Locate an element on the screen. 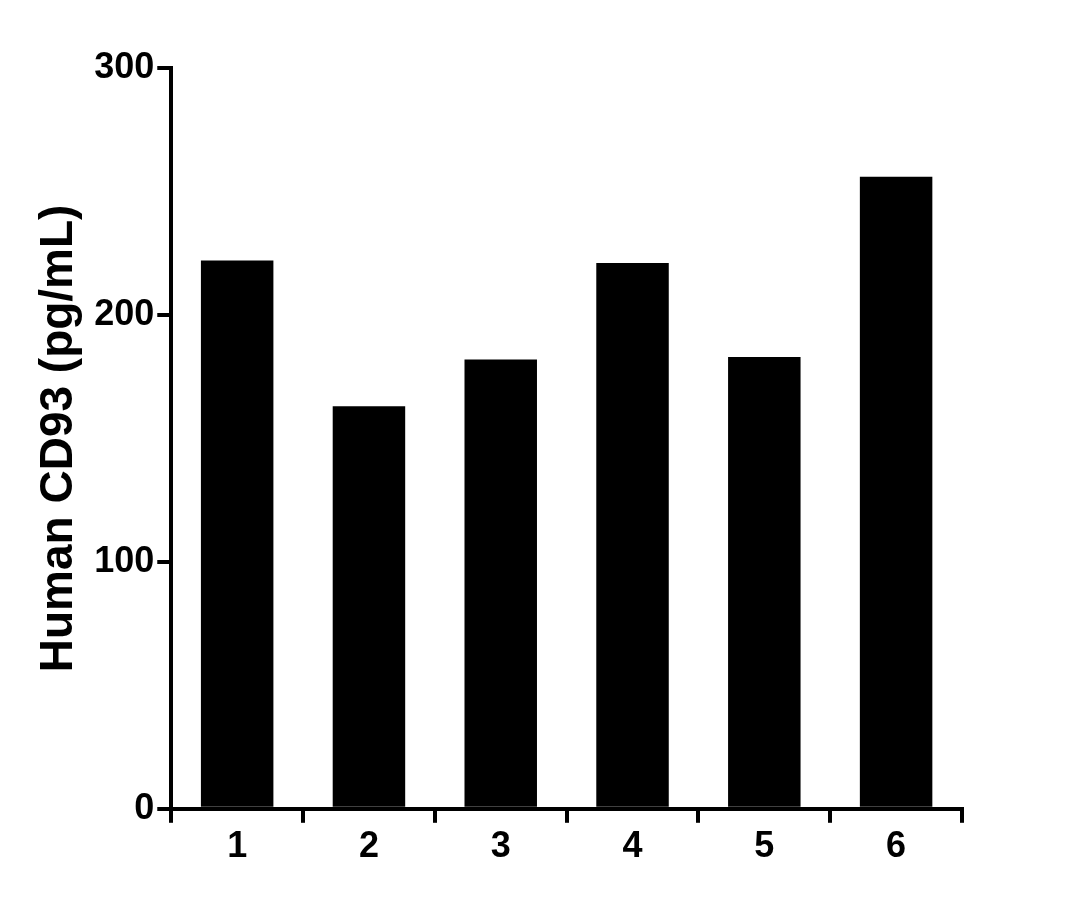 The width and height of the screenshot is (1080, 910). x-tick-label: 6 is located at coordinates (896, 845).